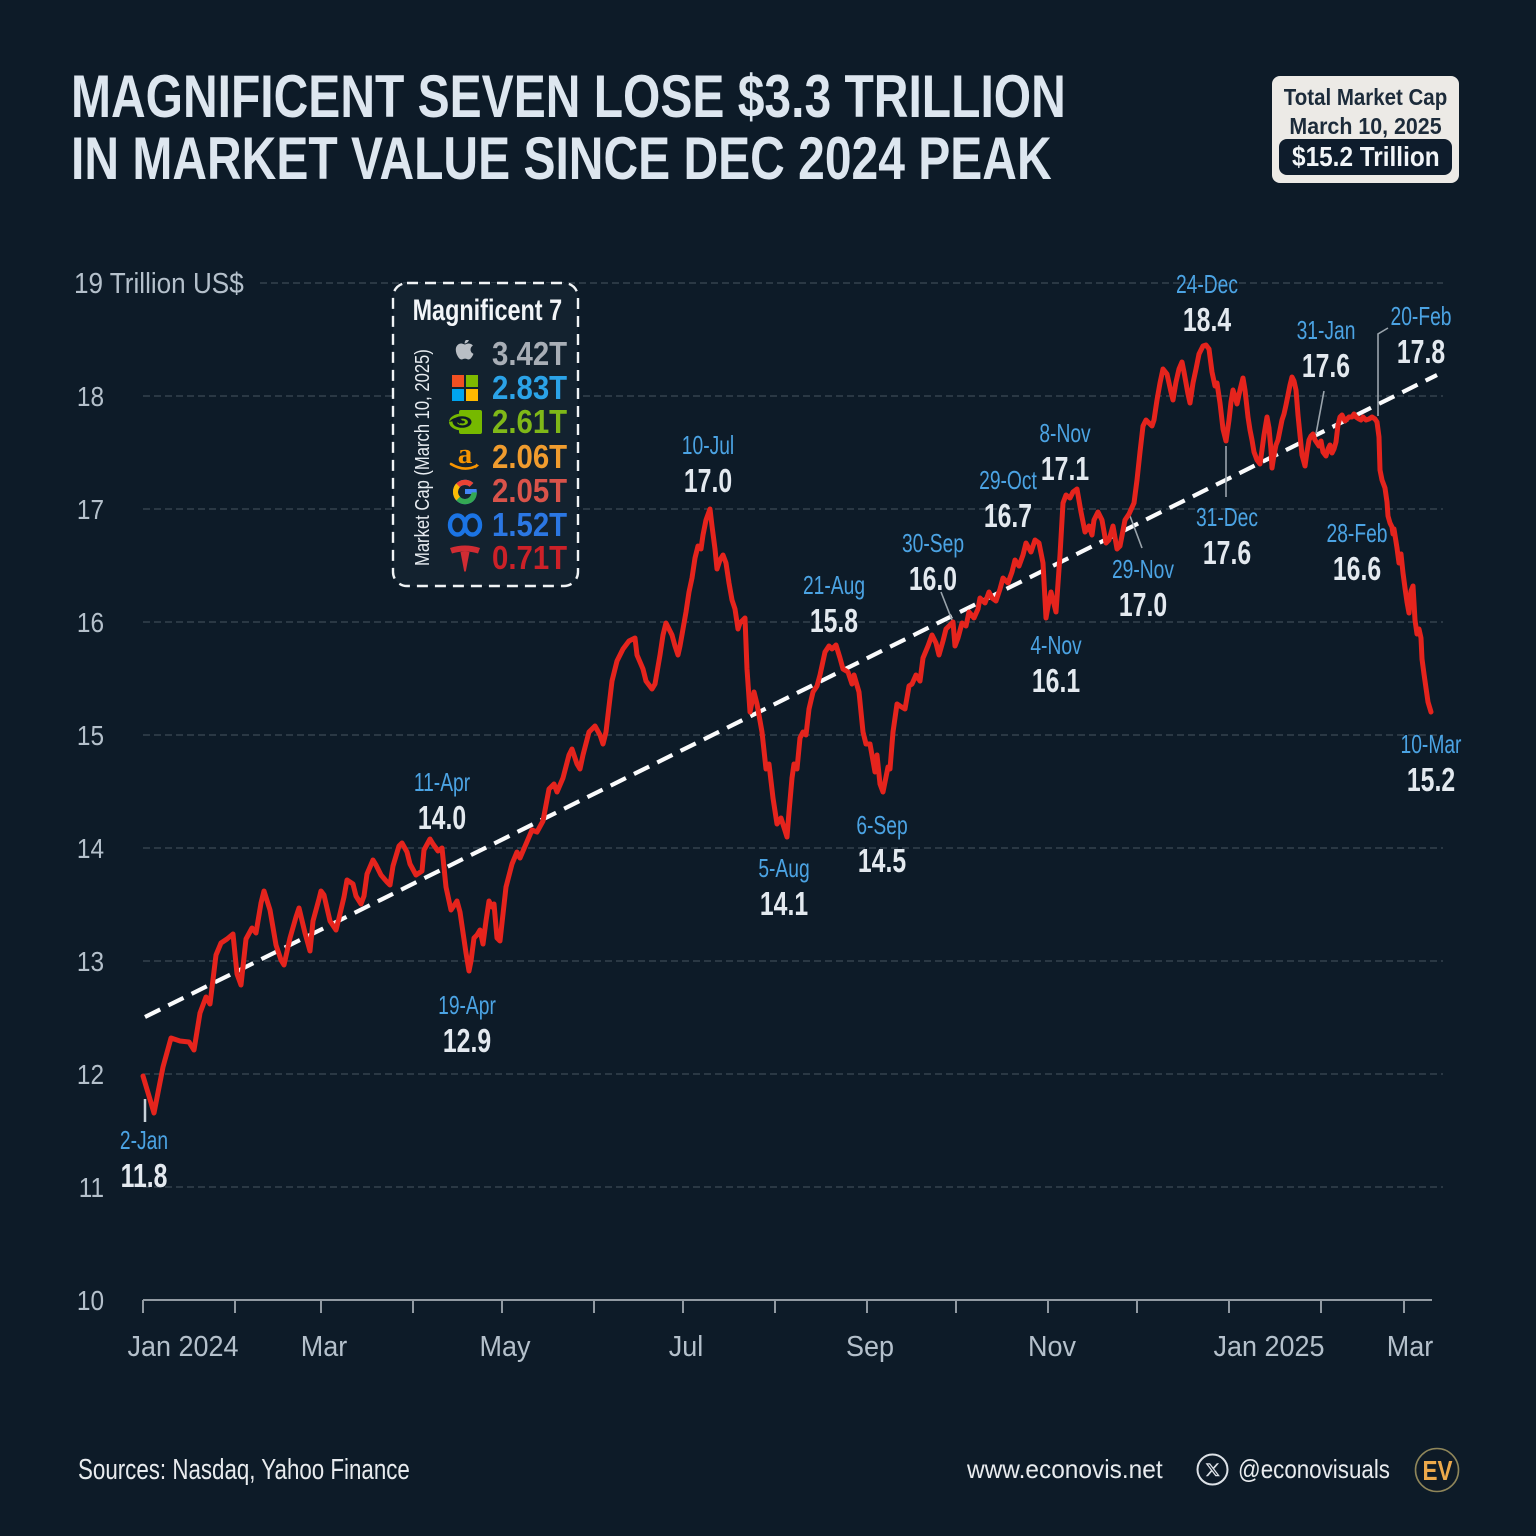 The height and width of the screenshot is (1536, 1536). What do you see at coordinates (465, 456) in the screenshot?
I see `svg-text: a` at bounding box center [465, 456].